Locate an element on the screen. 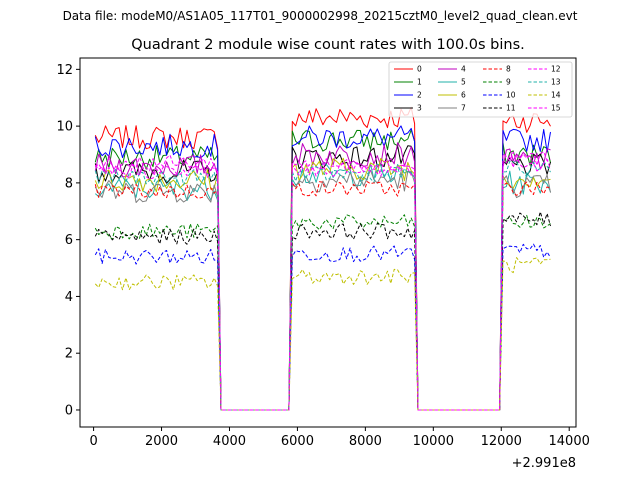  legend-label-8: 8 is located at coordinates (508, 69).